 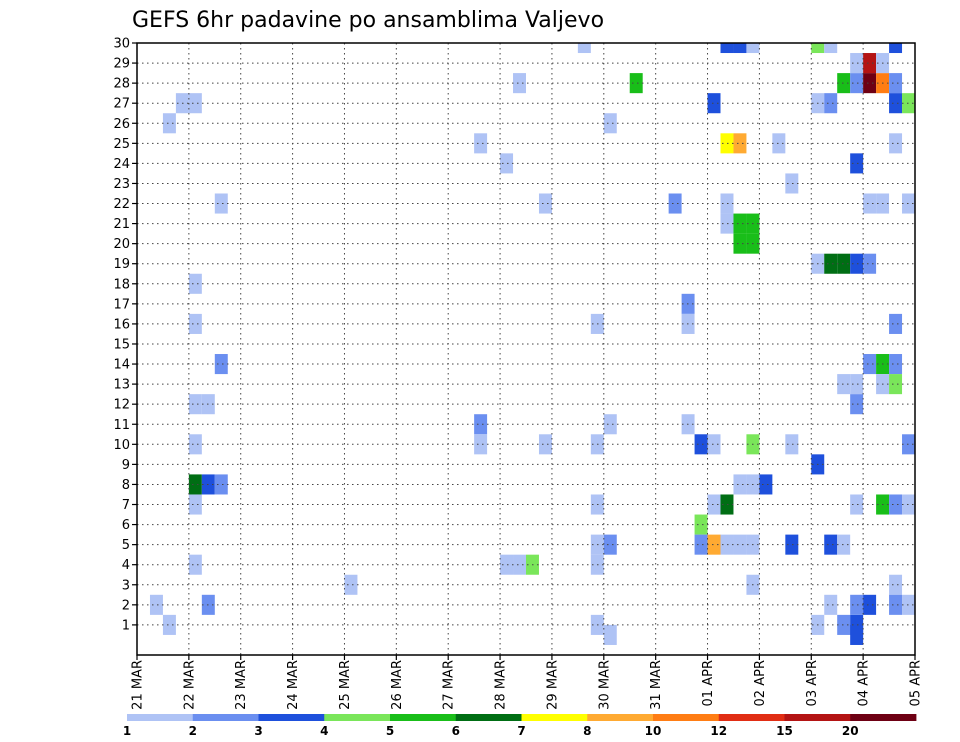 What do you see at coordinates (121, 184) in the screenshot?
I see `y-tick-label: 23` at bounding box center [121, 184].